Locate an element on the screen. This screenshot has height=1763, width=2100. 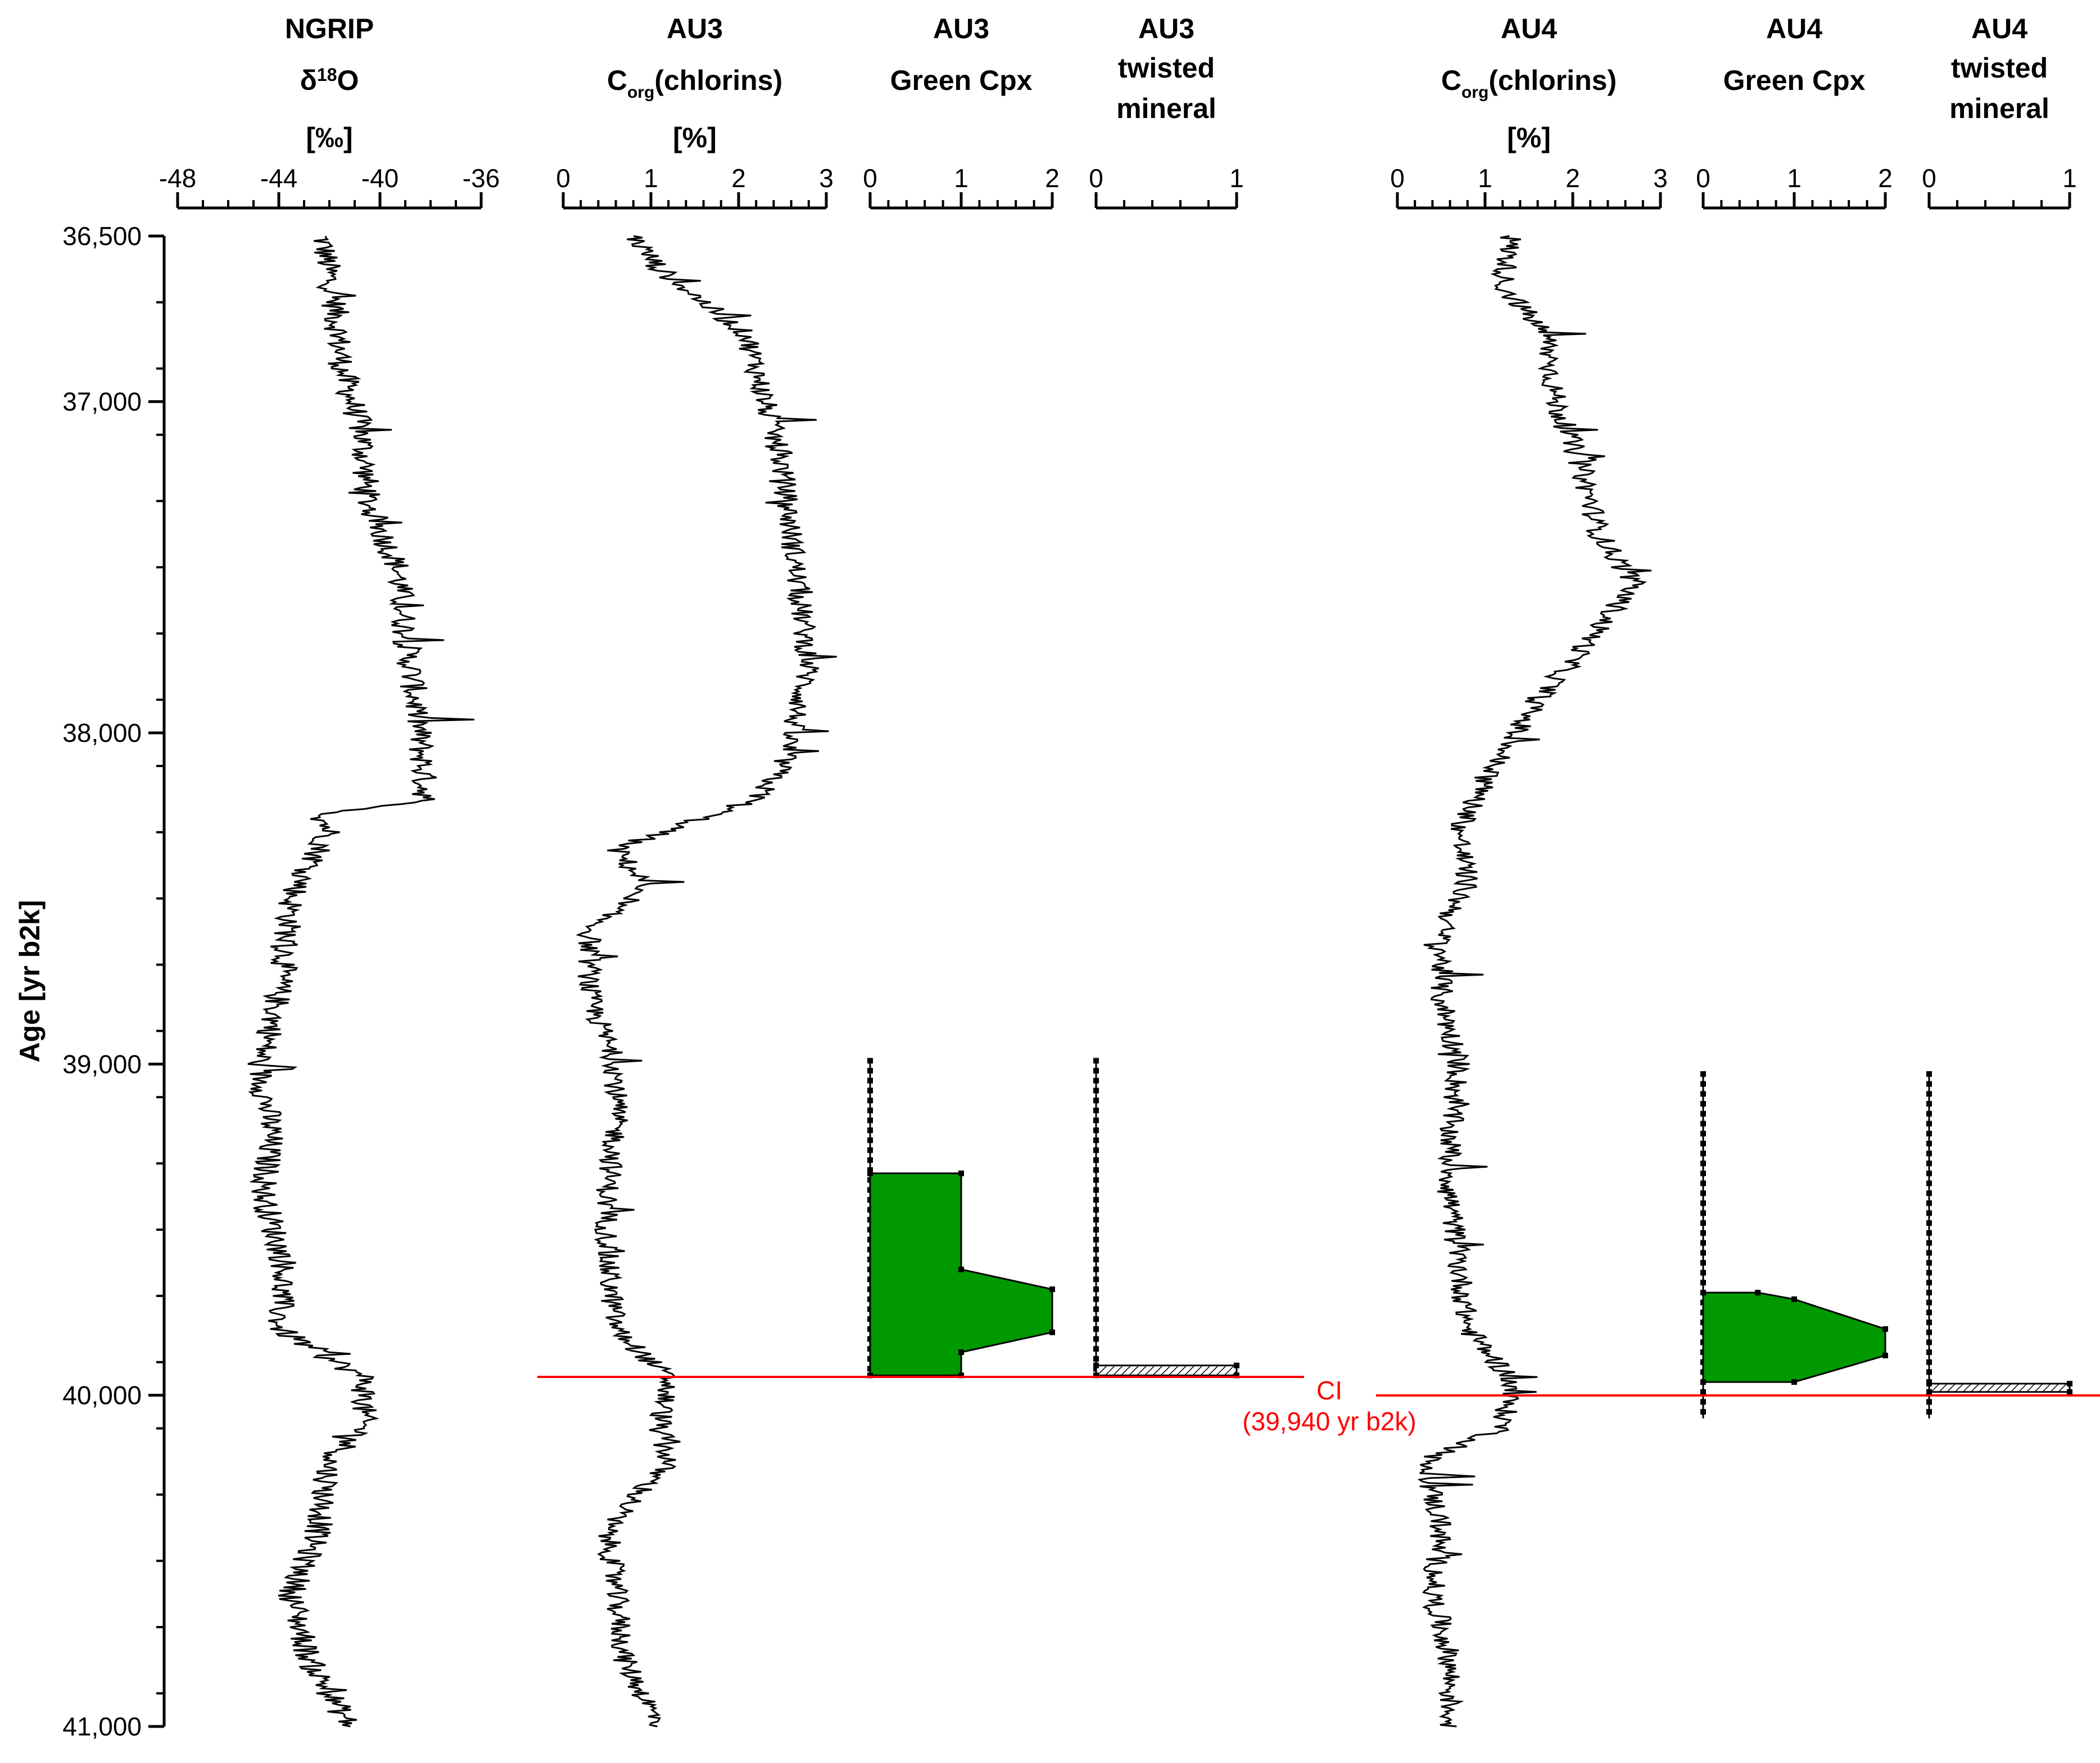
track-au3-twisted-mineral: AU3 twisted mineral 0 1 is located at coordinates (1166, 696).